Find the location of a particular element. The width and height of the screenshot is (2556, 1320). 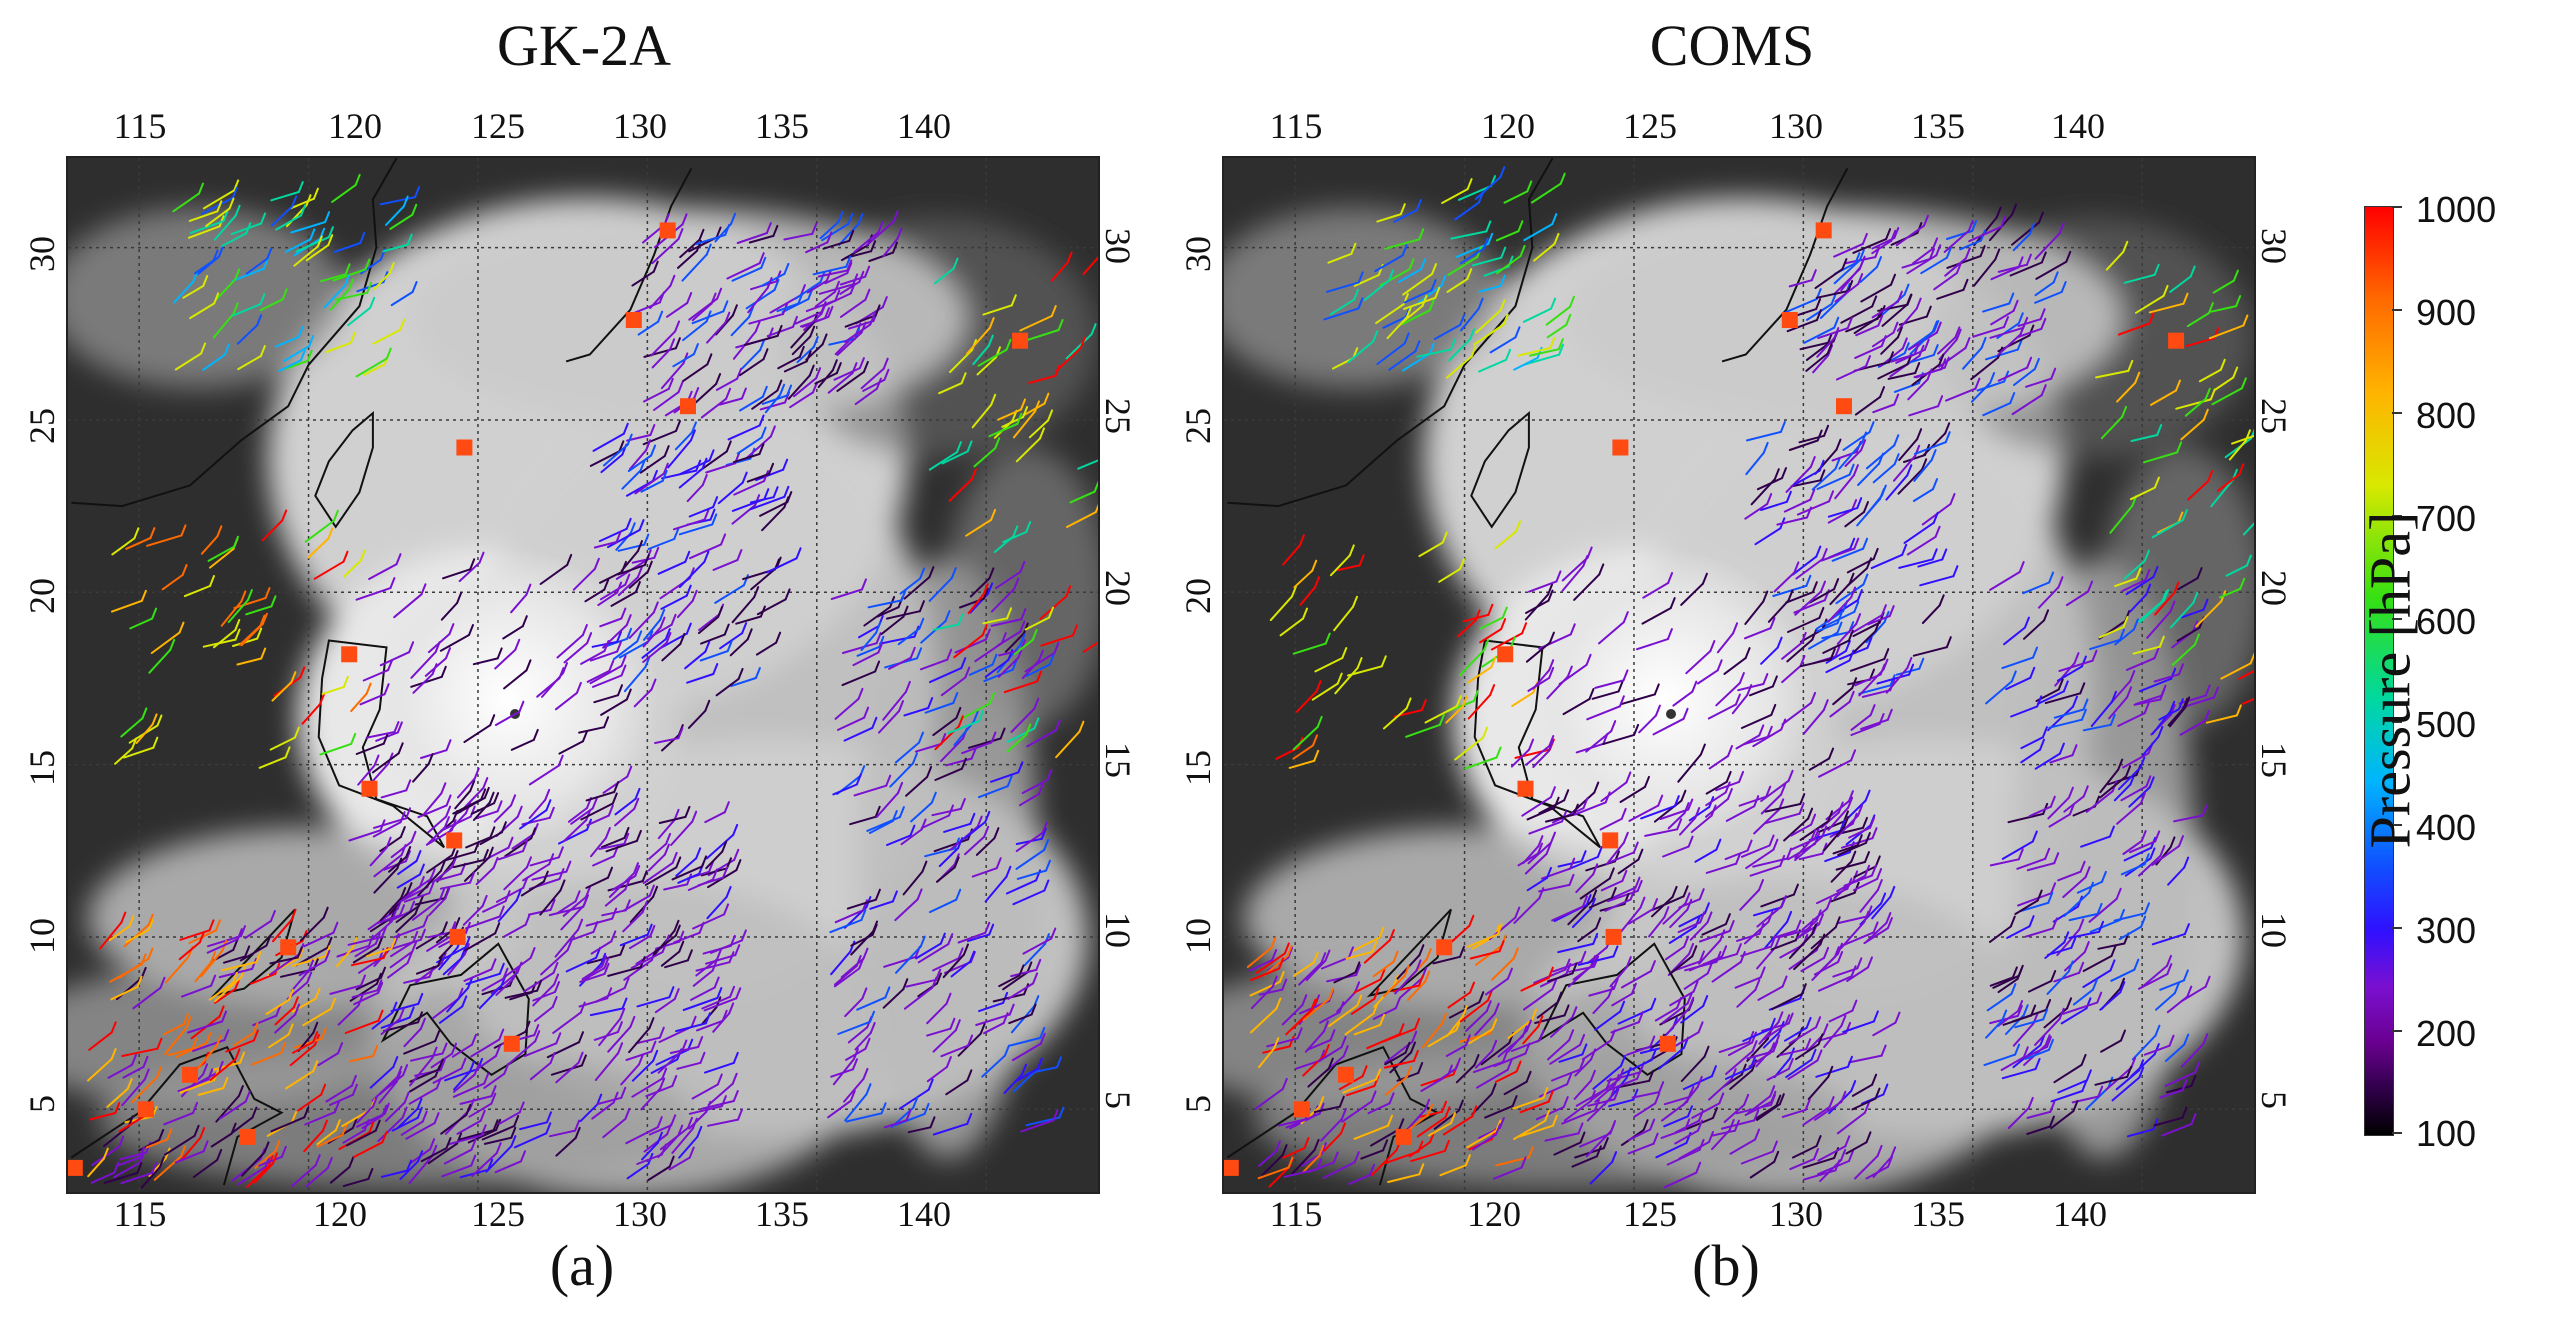

pressure-colorbar is located at coordinates (2379, 671).